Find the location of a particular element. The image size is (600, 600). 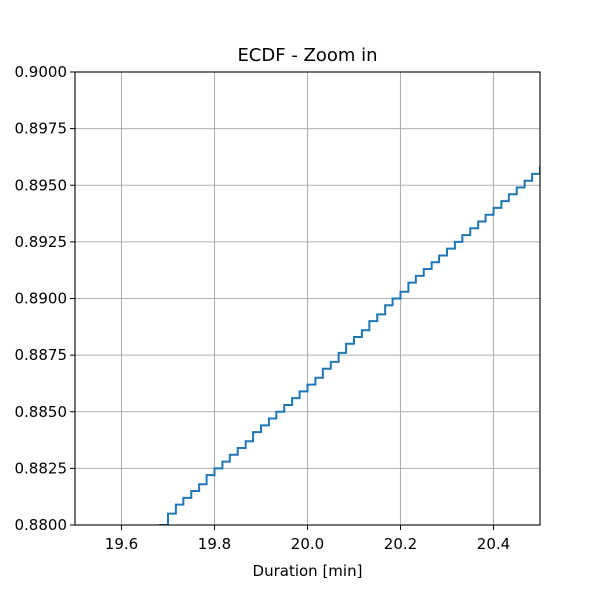

x-axis-label: Duration [min] is located at coordinates (308, 571).